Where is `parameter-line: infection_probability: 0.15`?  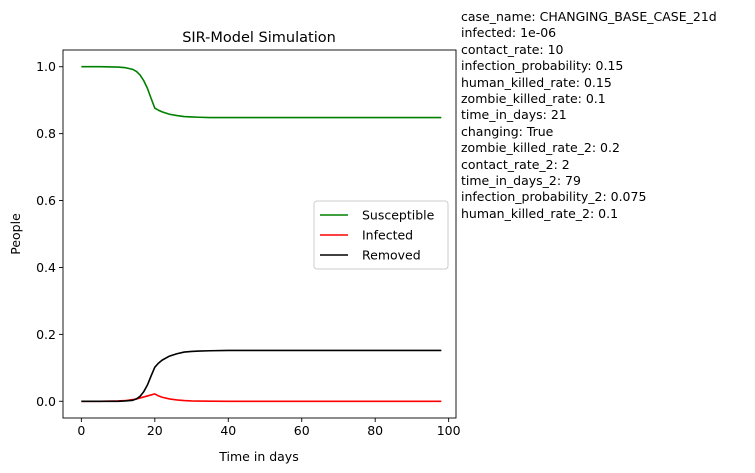
parameter-line: infection_probability: 0.15 is located at coordinates (542, 66).